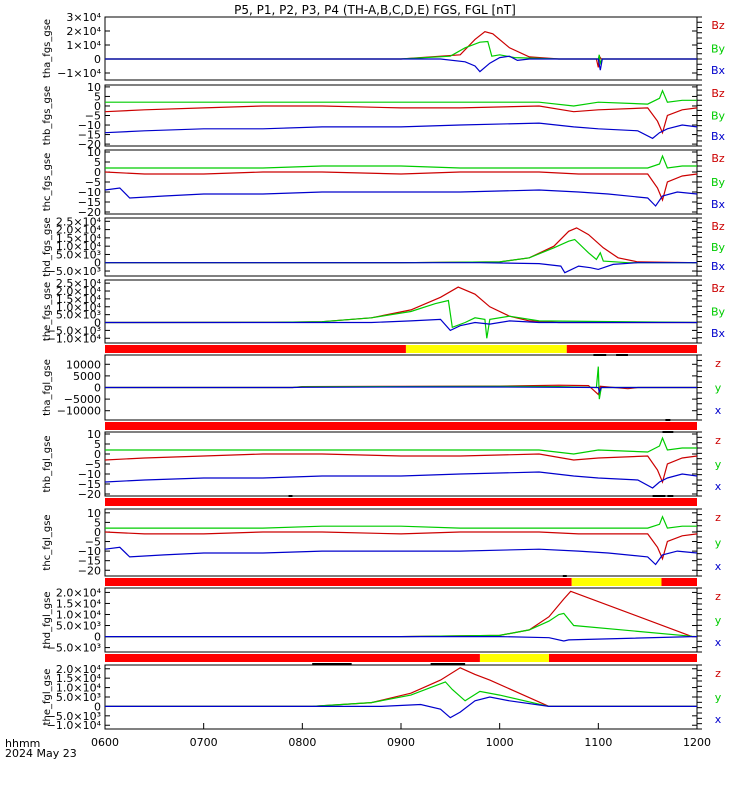  I want to click on xtick-label: 0800, so click(302, 742).